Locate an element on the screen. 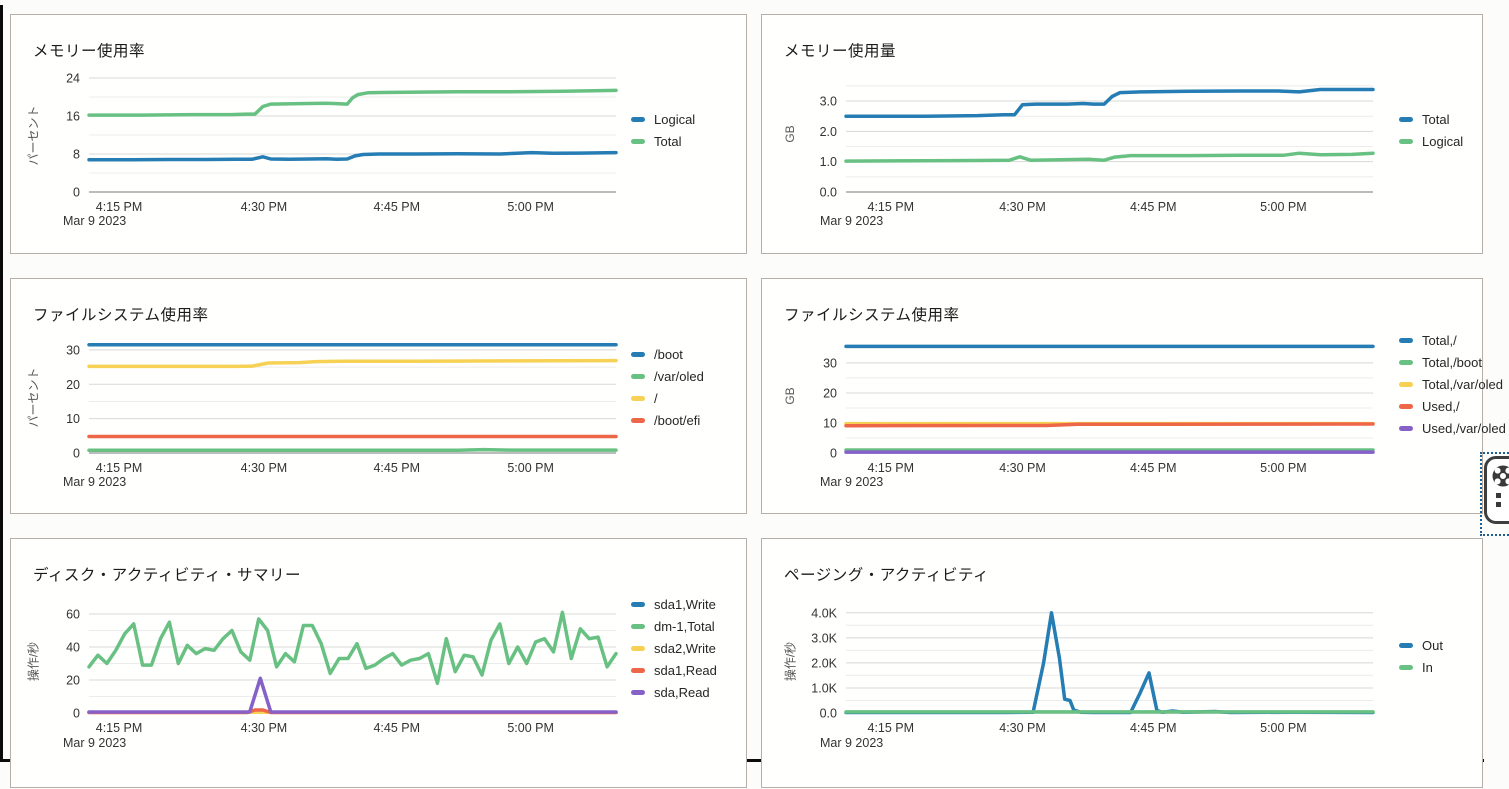 Image resolution: width=1509 pixels, height=789 pixels. y-axis-label: 操作/秒 is located at coordinates (790, 662).